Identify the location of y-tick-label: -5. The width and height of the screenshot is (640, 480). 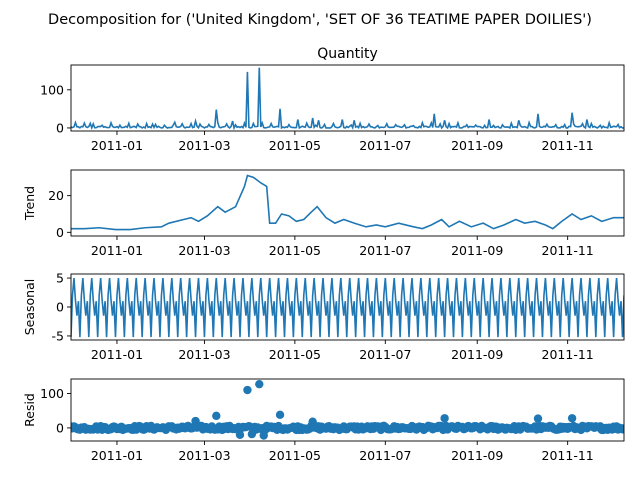
(58, 335).